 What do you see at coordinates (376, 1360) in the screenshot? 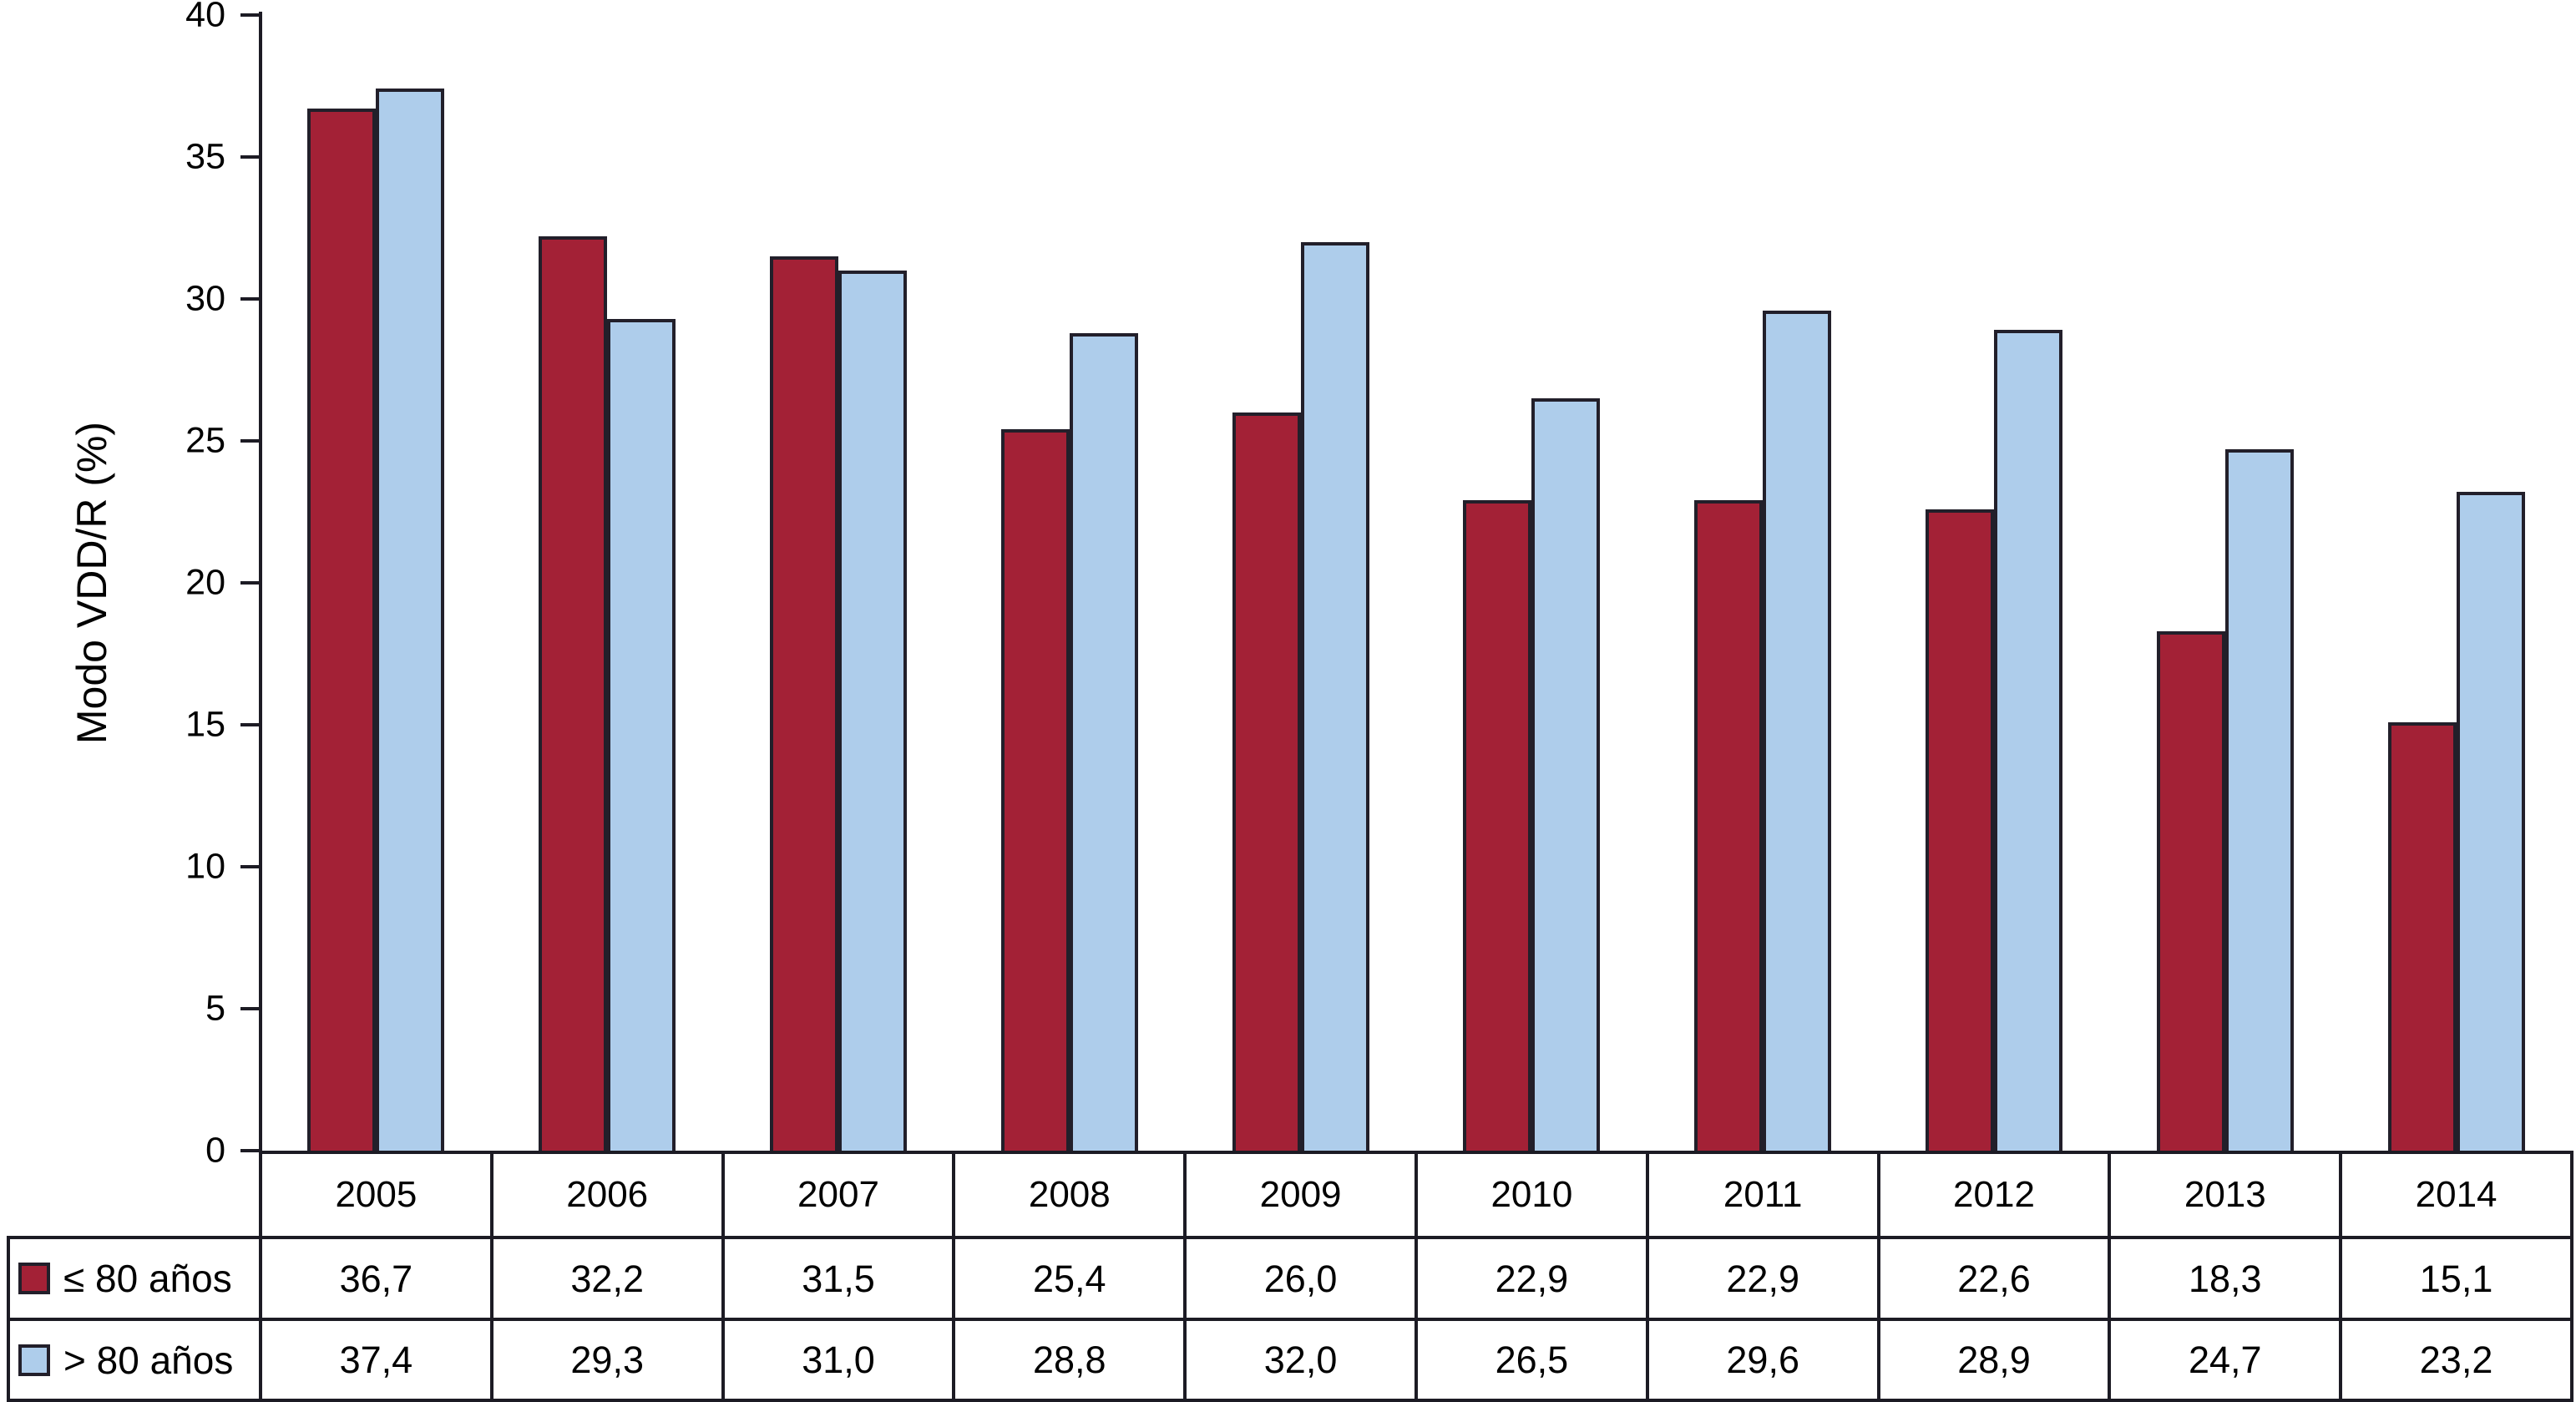
I see `value-cell-row2-col1: 37,4` at bounding box center [376, 1360].